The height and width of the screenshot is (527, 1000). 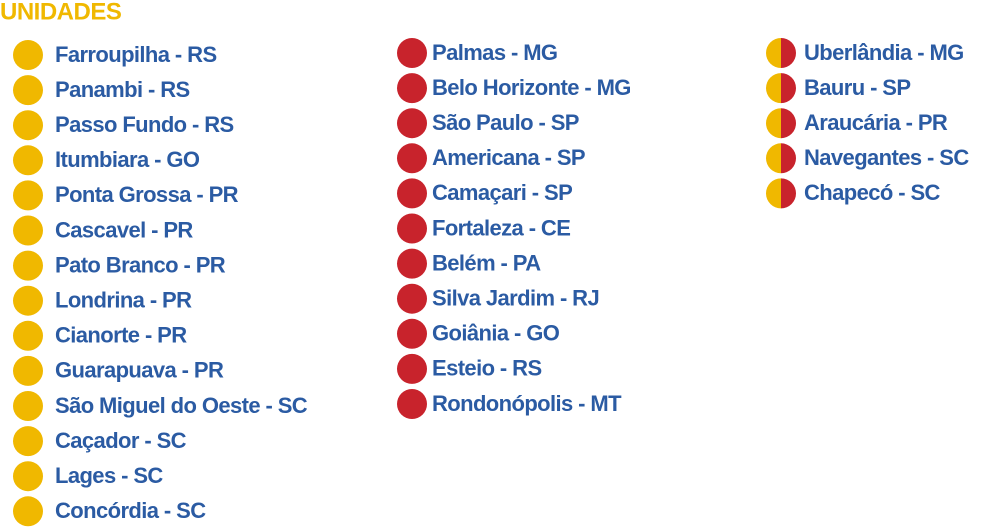 What do you see at coordinates (181, 405) in the screenshot?
I see `unit-name: São Miguel do Oeste - SC` at bounding box center [181, 405].